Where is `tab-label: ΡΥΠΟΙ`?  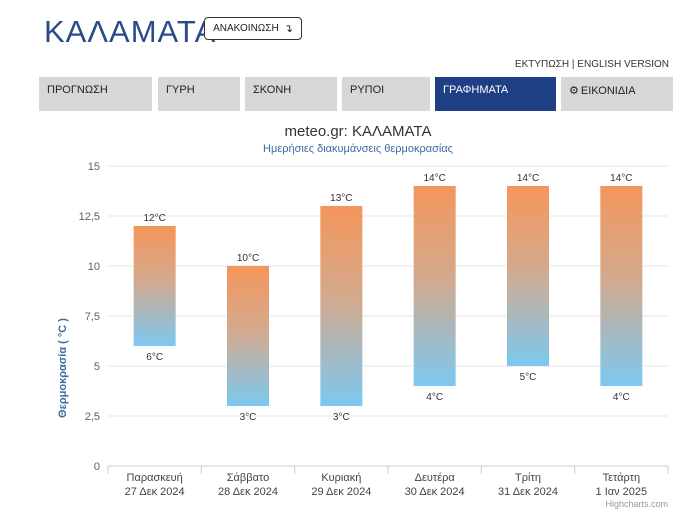
tab-label: ΡΥΠΟΙ is located at coordinates (367, 90).